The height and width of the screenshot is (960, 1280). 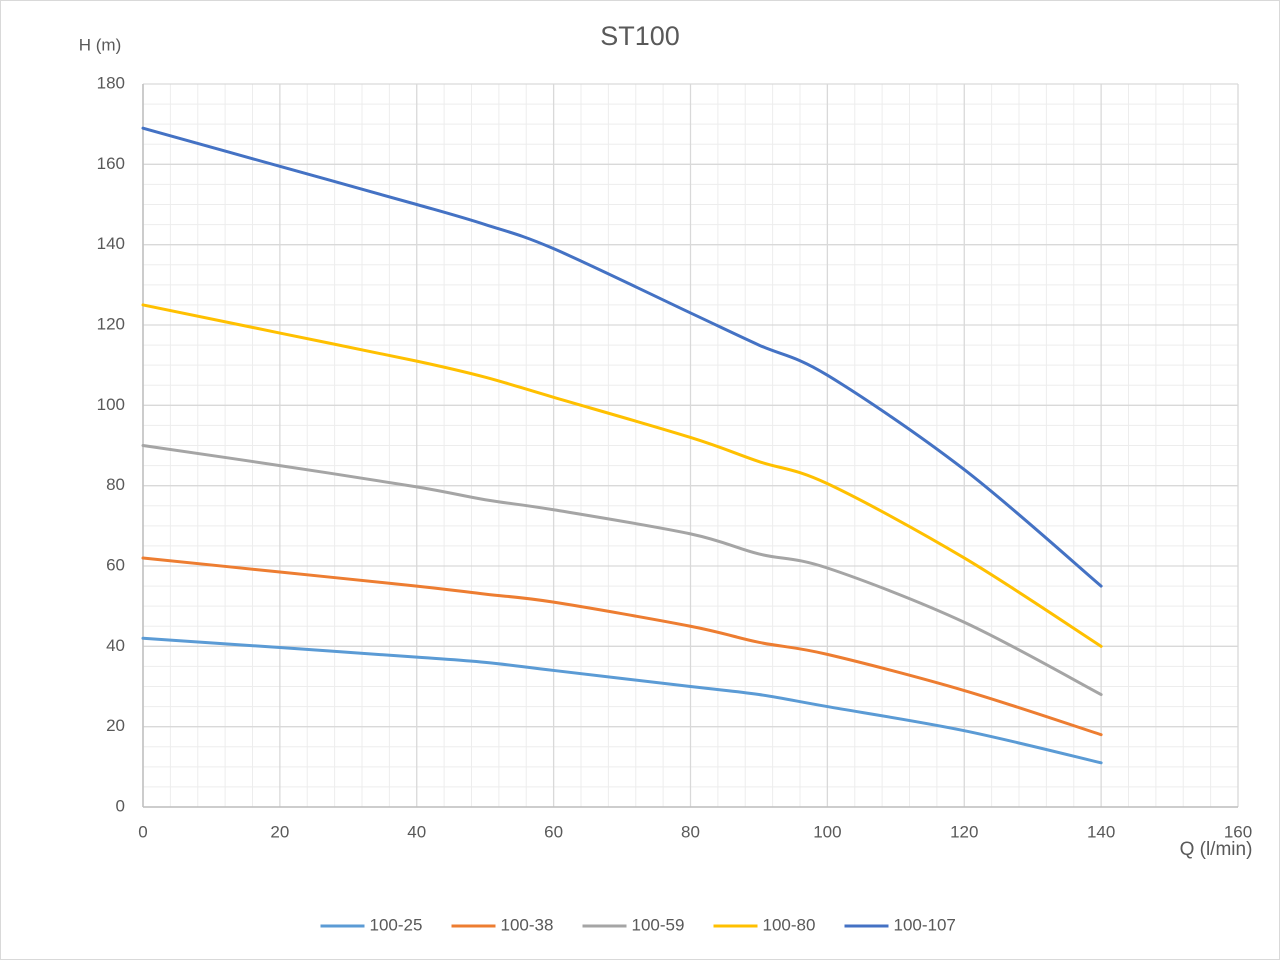 I want to click on x-axis-label: Q (l/min), so click(x=1216, y=849).